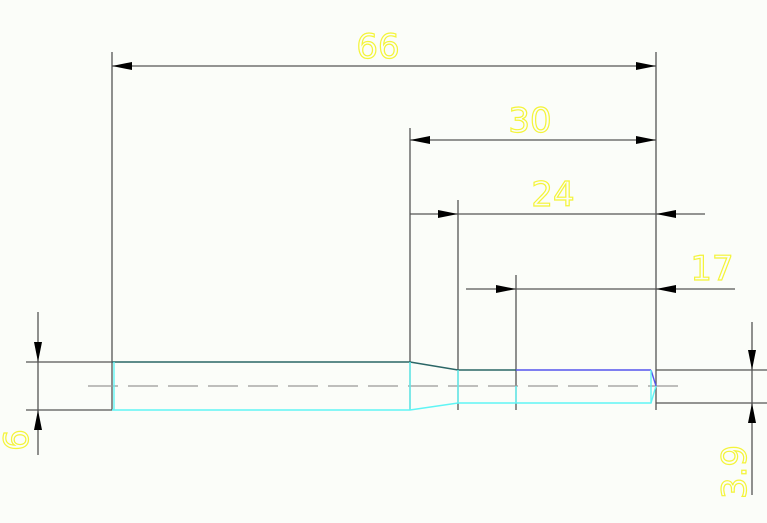  Describe the element at coordinates (384, 398) in the screenshot. I see `part-outline-bottom` at that location.